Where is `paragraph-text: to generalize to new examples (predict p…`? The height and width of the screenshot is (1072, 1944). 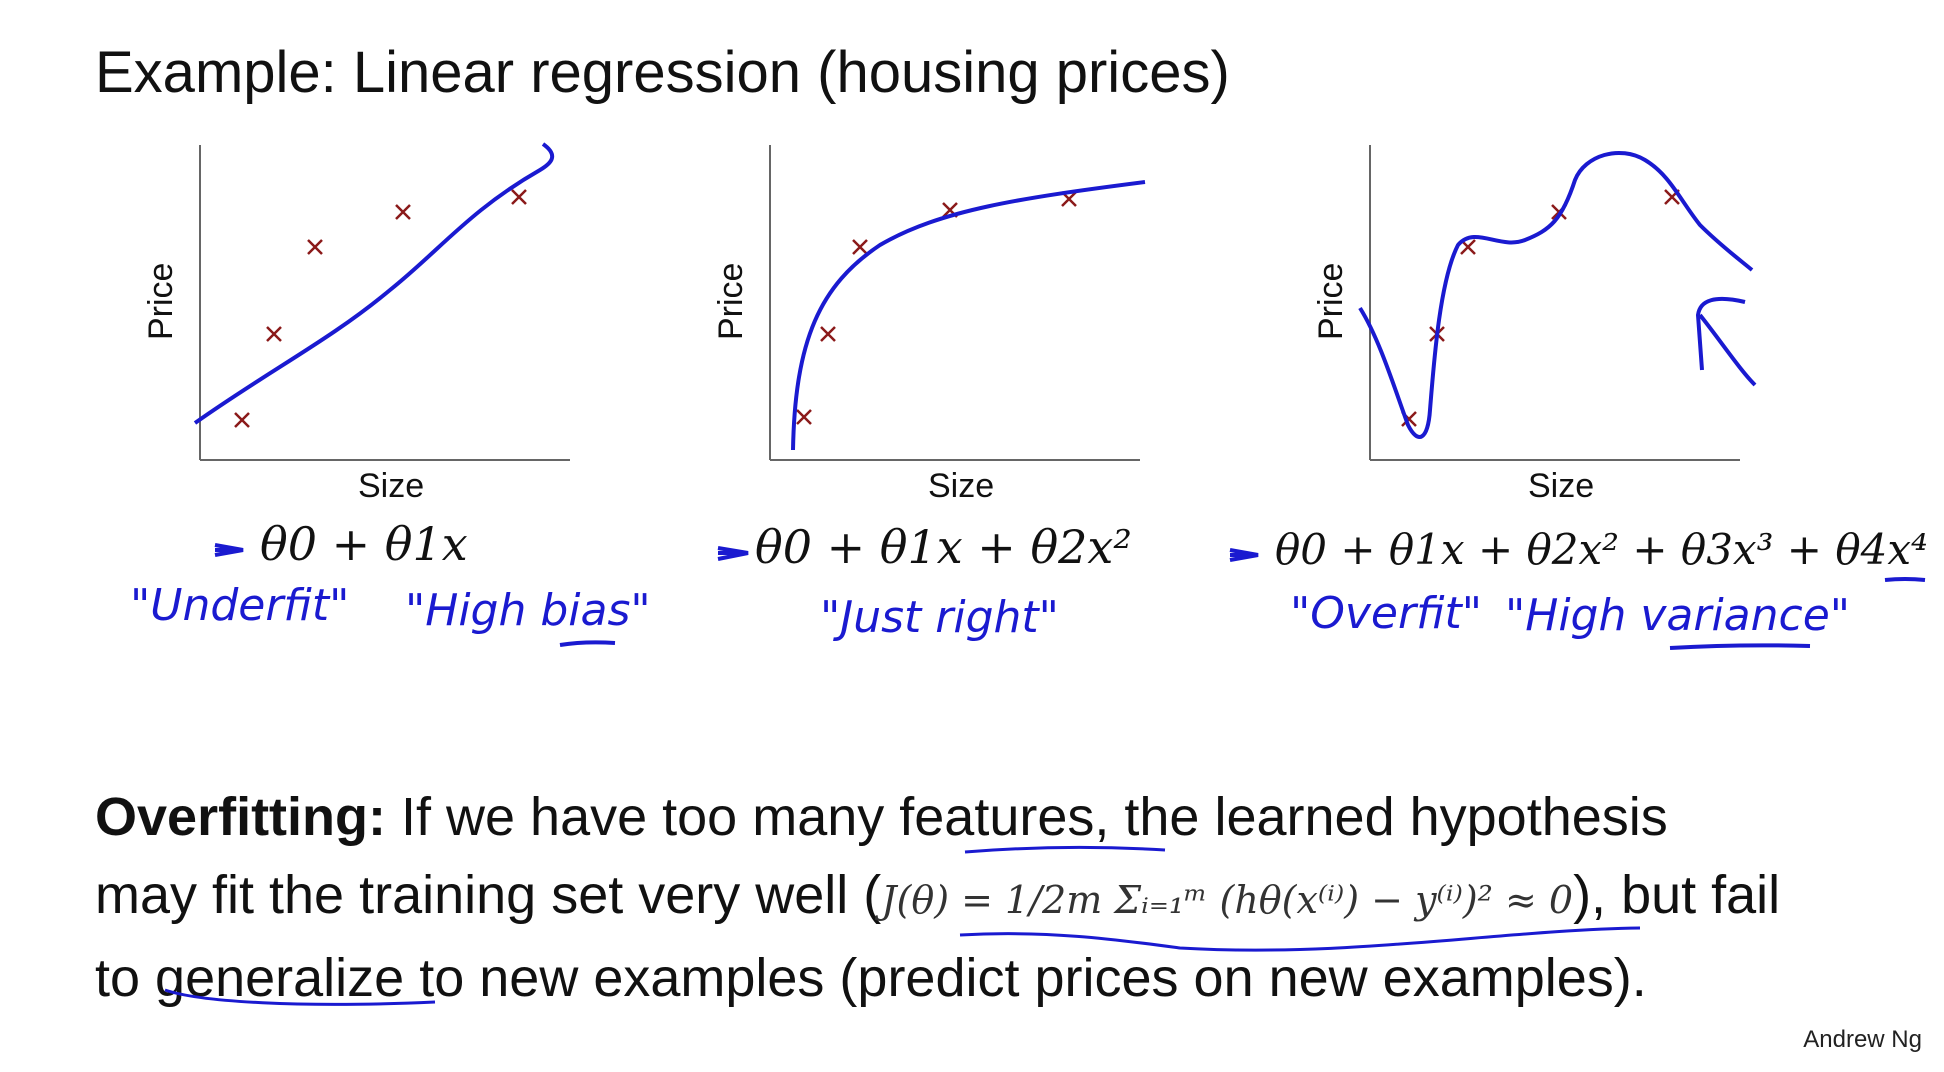 paragraph-text: to generalize to new examples (predict p… is located at coordinates (871, 978).